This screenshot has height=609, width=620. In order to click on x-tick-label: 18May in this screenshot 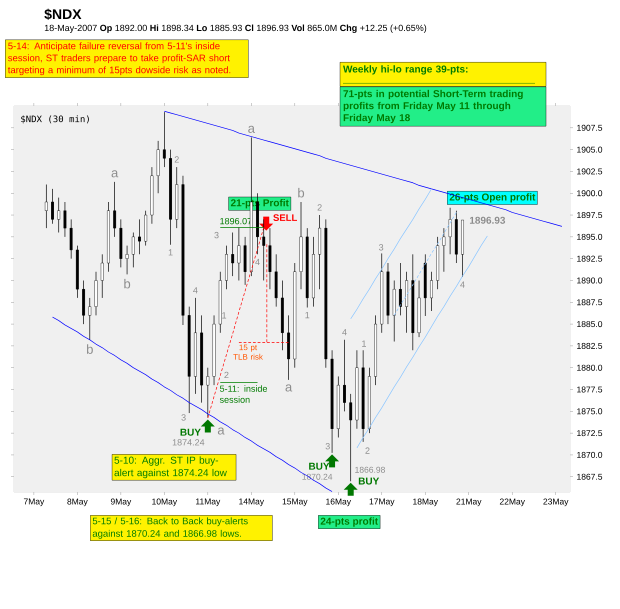, I will do `click(425, 502)`.